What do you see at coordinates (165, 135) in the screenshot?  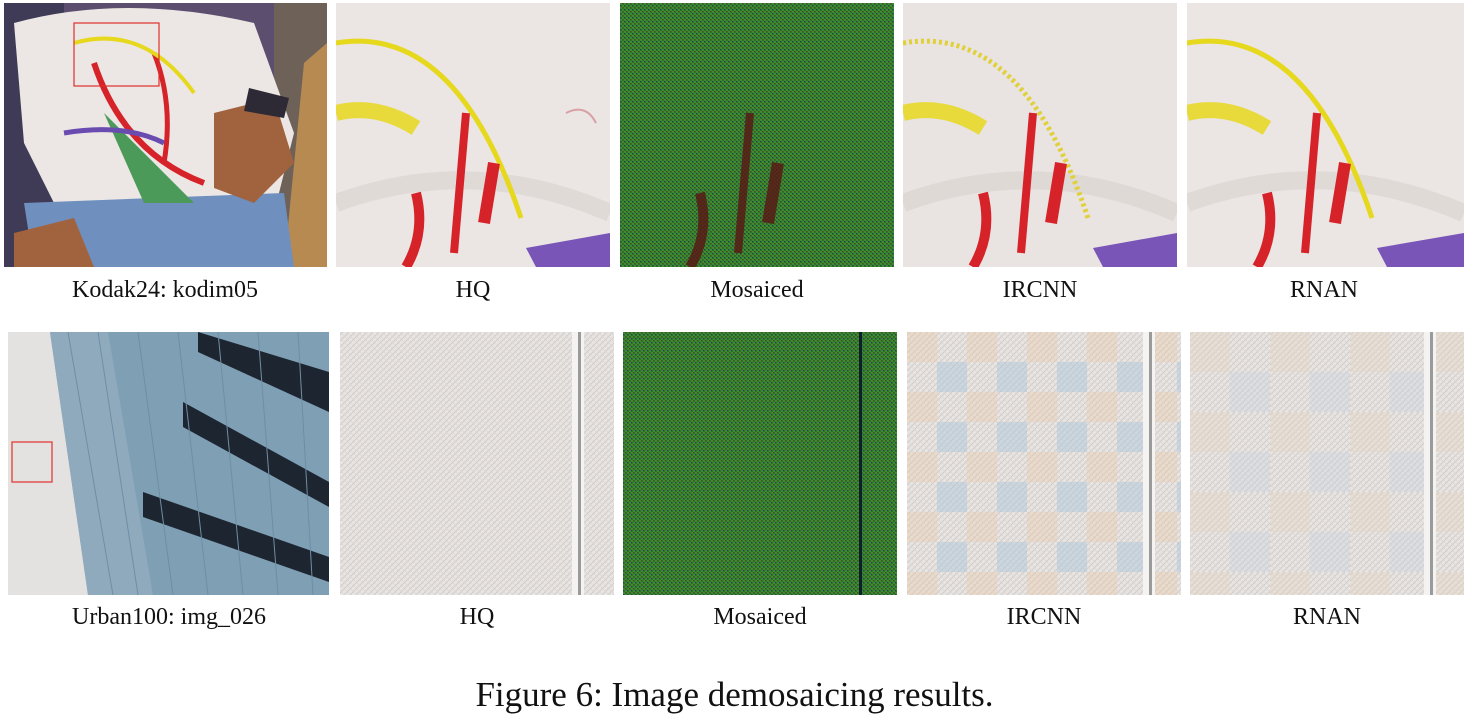 I see `kodak-original-image` at bounding box center [165, 135].